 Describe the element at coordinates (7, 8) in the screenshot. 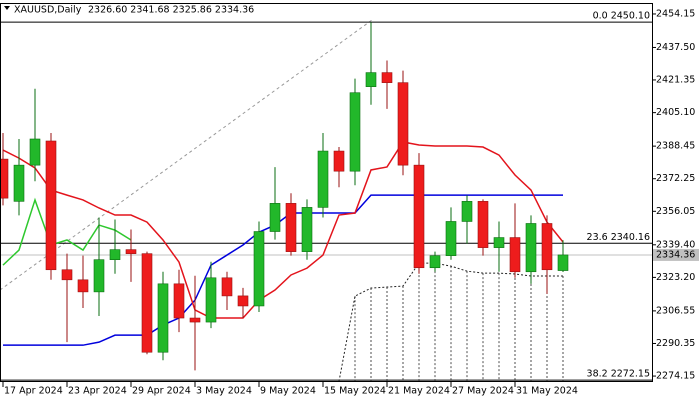

I see `title-icon` at that location.